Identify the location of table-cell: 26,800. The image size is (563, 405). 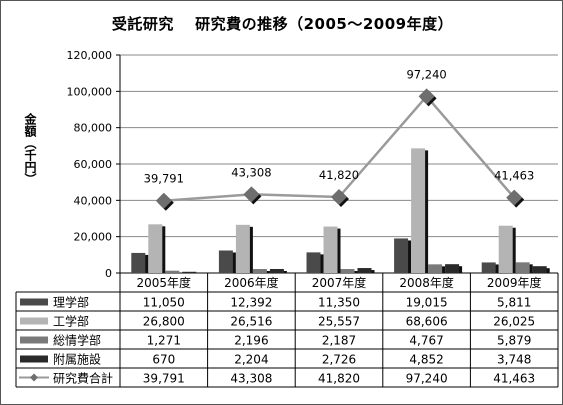
(164, 322).